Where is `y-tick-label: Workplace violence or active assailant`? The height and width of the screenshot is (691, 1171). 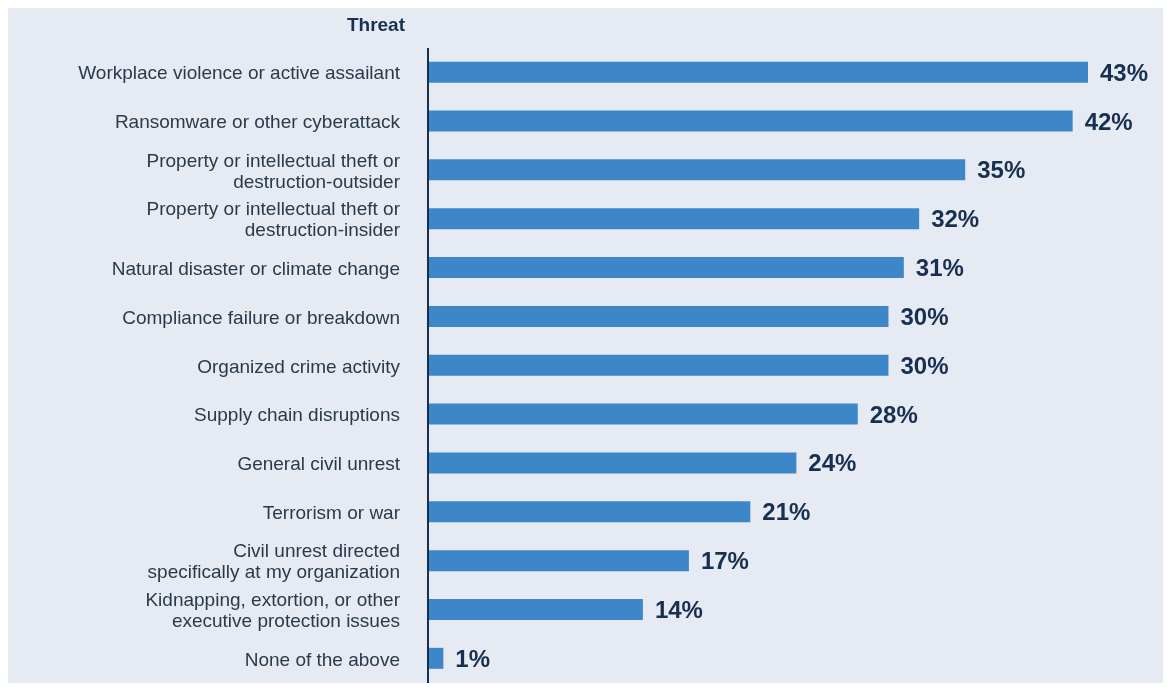
y-tick-label: Workplace violence or active assailant is located at coordinates (239, 72).